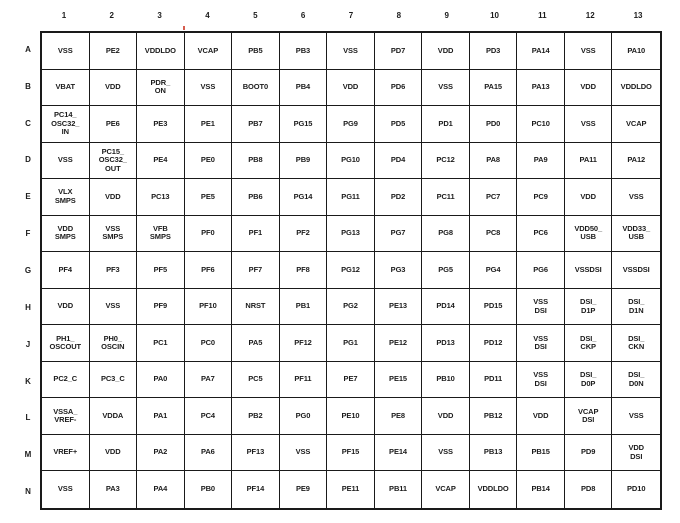 The image size is (680, 523). I want to click on pin-cell: VDD SMPS, so click(66, 234).